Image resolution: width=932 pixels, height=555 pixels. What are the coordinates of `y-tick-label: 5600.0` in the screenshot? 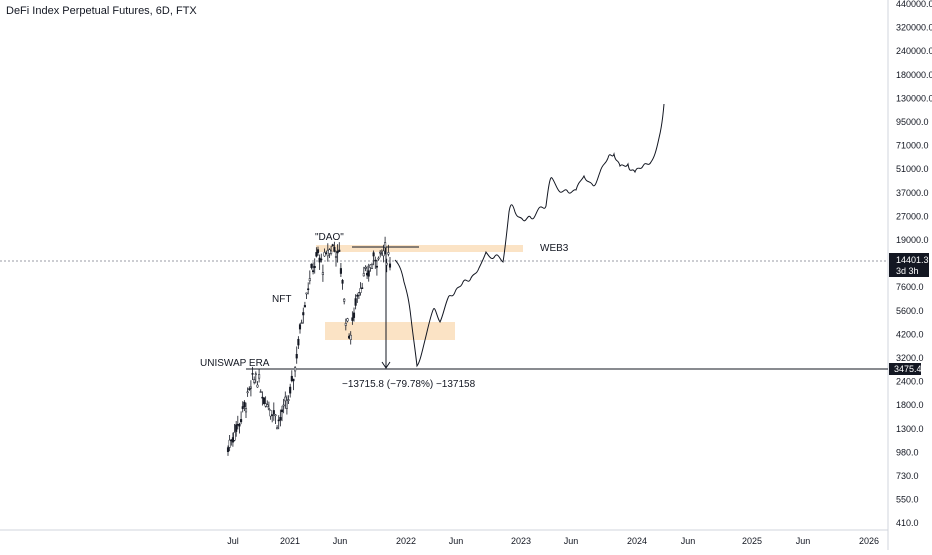 It's located at (910, 311).